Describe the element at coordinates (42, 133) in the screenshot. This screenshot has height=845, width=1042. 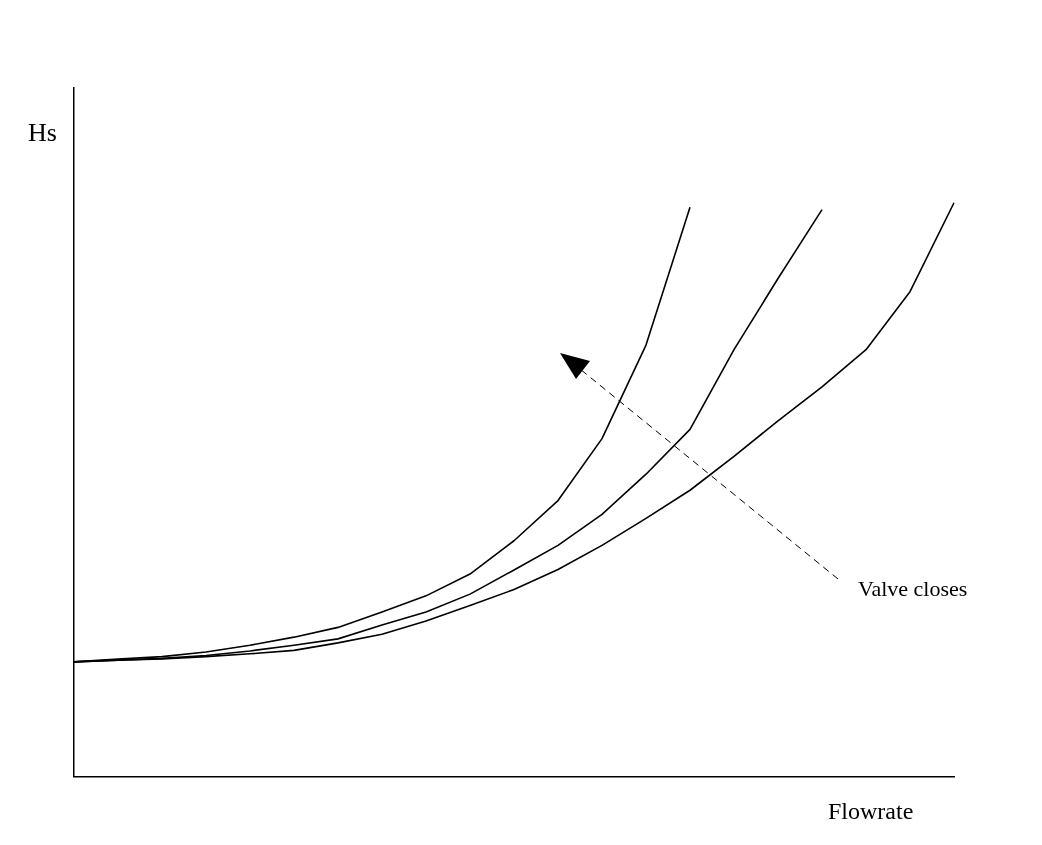
I see `y-axis-title: Hs` at that location.